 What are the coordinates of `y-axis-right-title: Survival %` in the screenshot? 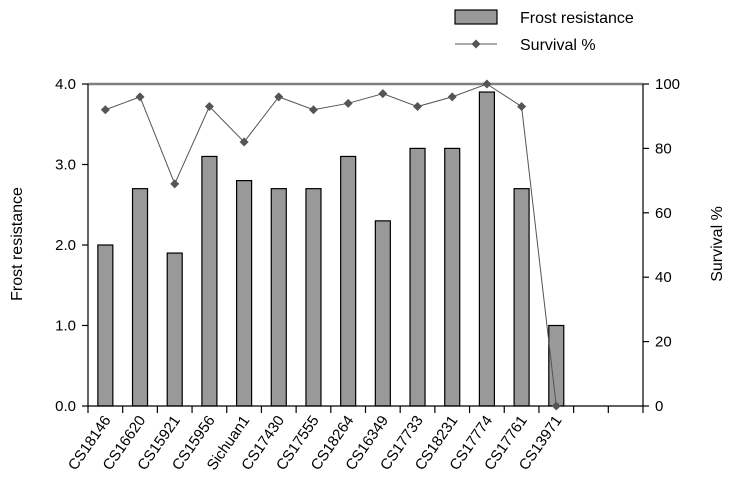 It's located at (717, 244).